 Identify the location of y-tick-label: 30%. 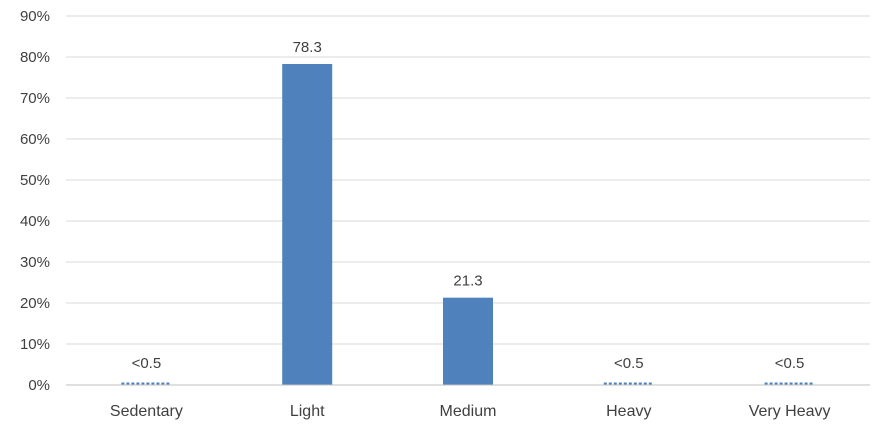
(35, 262).